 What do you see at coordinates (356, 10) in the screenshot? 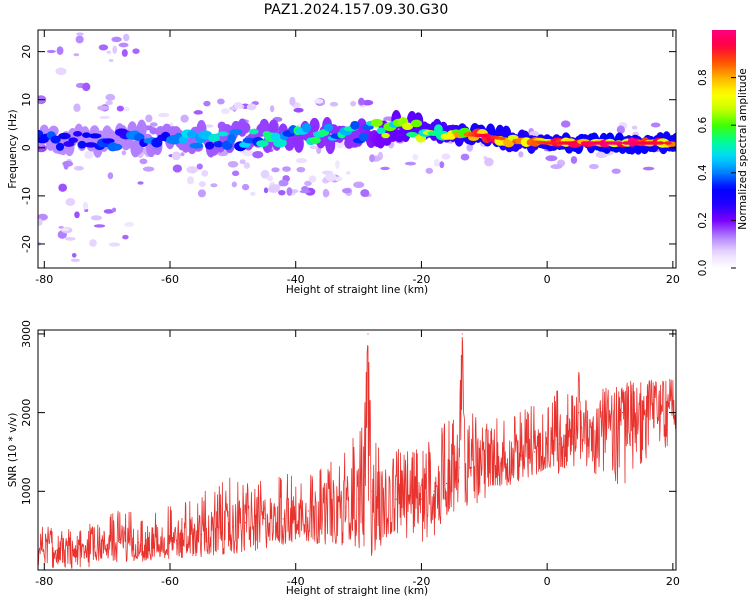
I see `chart-title: PAZ1.2024.157.09.30.G30` at bounding box center [356, 10].